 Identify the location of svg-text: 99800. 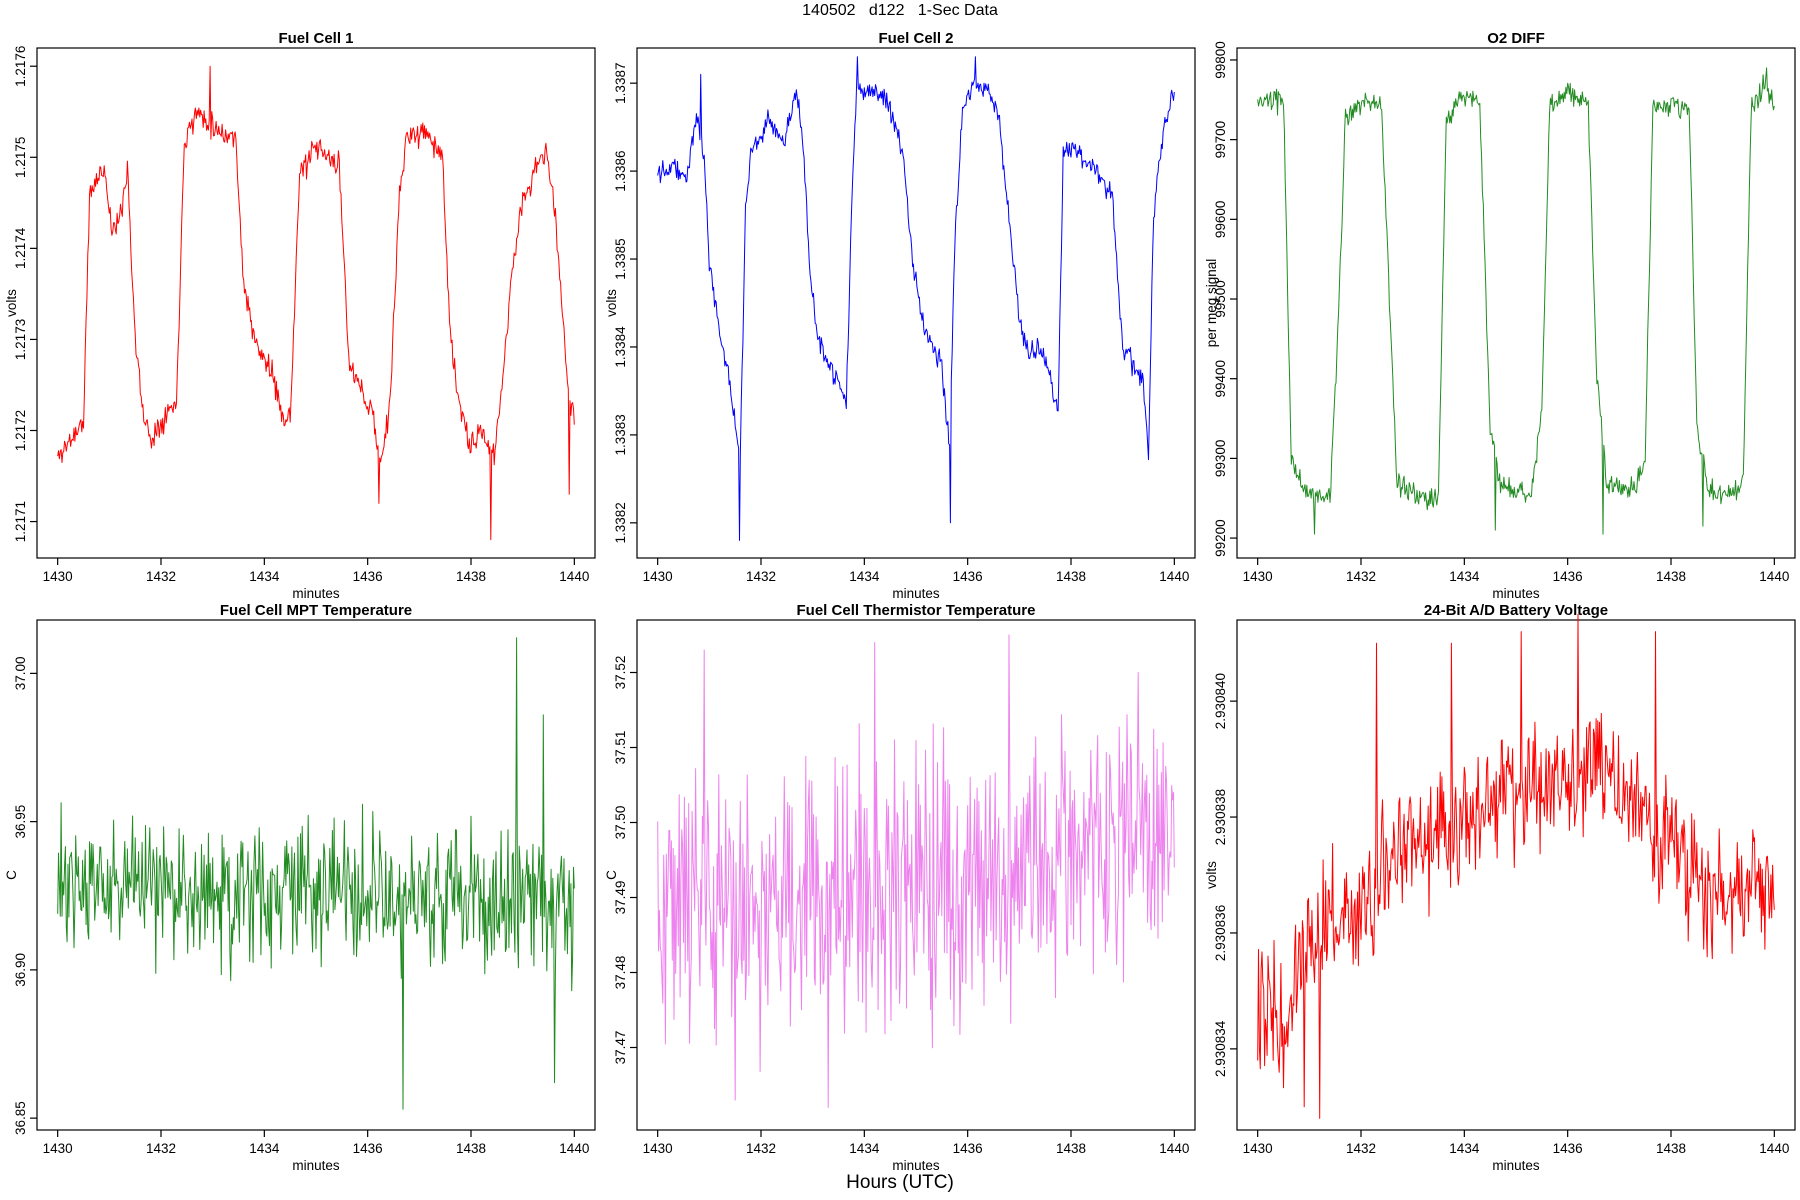
(1220, 60).